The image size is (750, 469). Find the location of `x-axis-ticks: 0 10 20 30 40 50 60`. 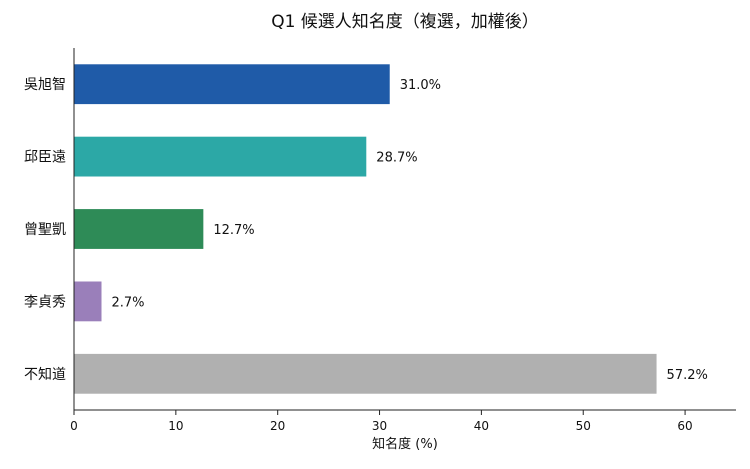

x-axis-ticks: 0 10 20 30 40 50 60 is located at coordinates (381, 421).